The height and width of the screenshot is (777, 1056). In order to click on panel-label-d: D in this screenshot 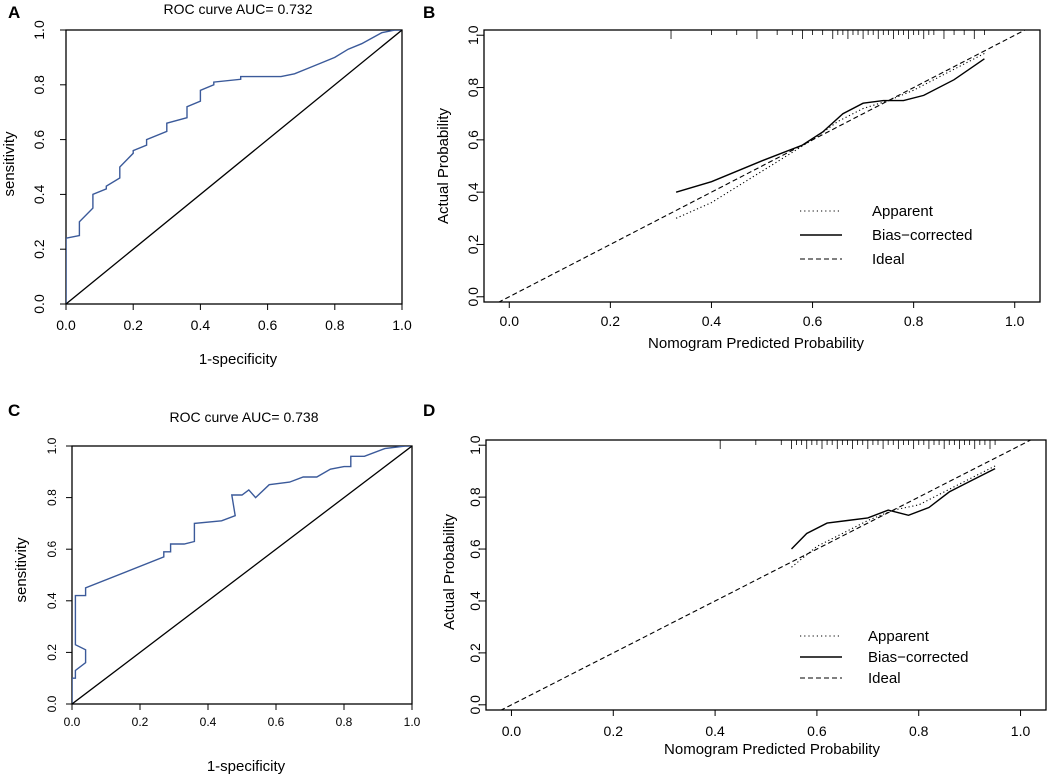, I will do `click(429, 410)`.